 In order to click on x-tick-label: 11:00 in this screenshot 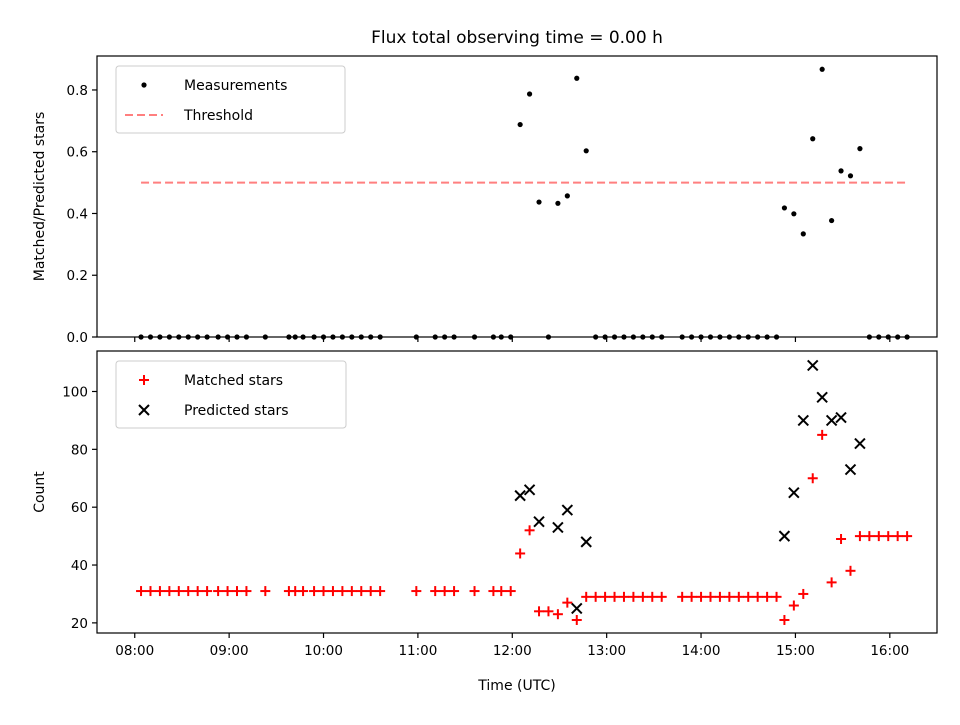, I will do `click(417, 651)`.